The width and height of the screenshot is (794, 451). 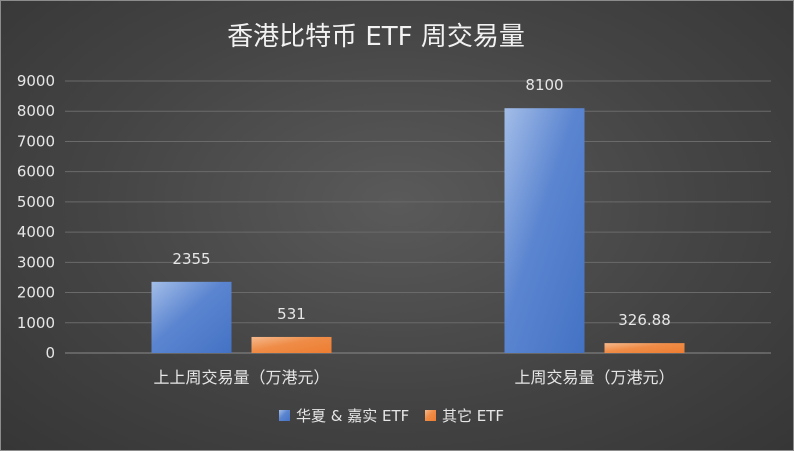 What do you see at coordinates (36, 141) in the screenshot?
I see `y-tick-label: 7000` at bounding box center [36, 141].